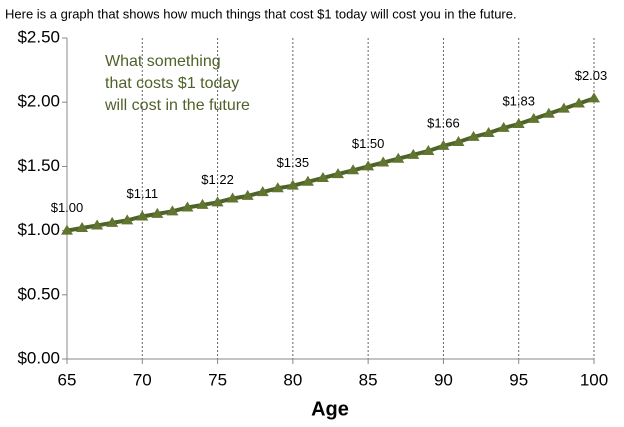  I want to click on data-label: $1.22, so click(217, 179).